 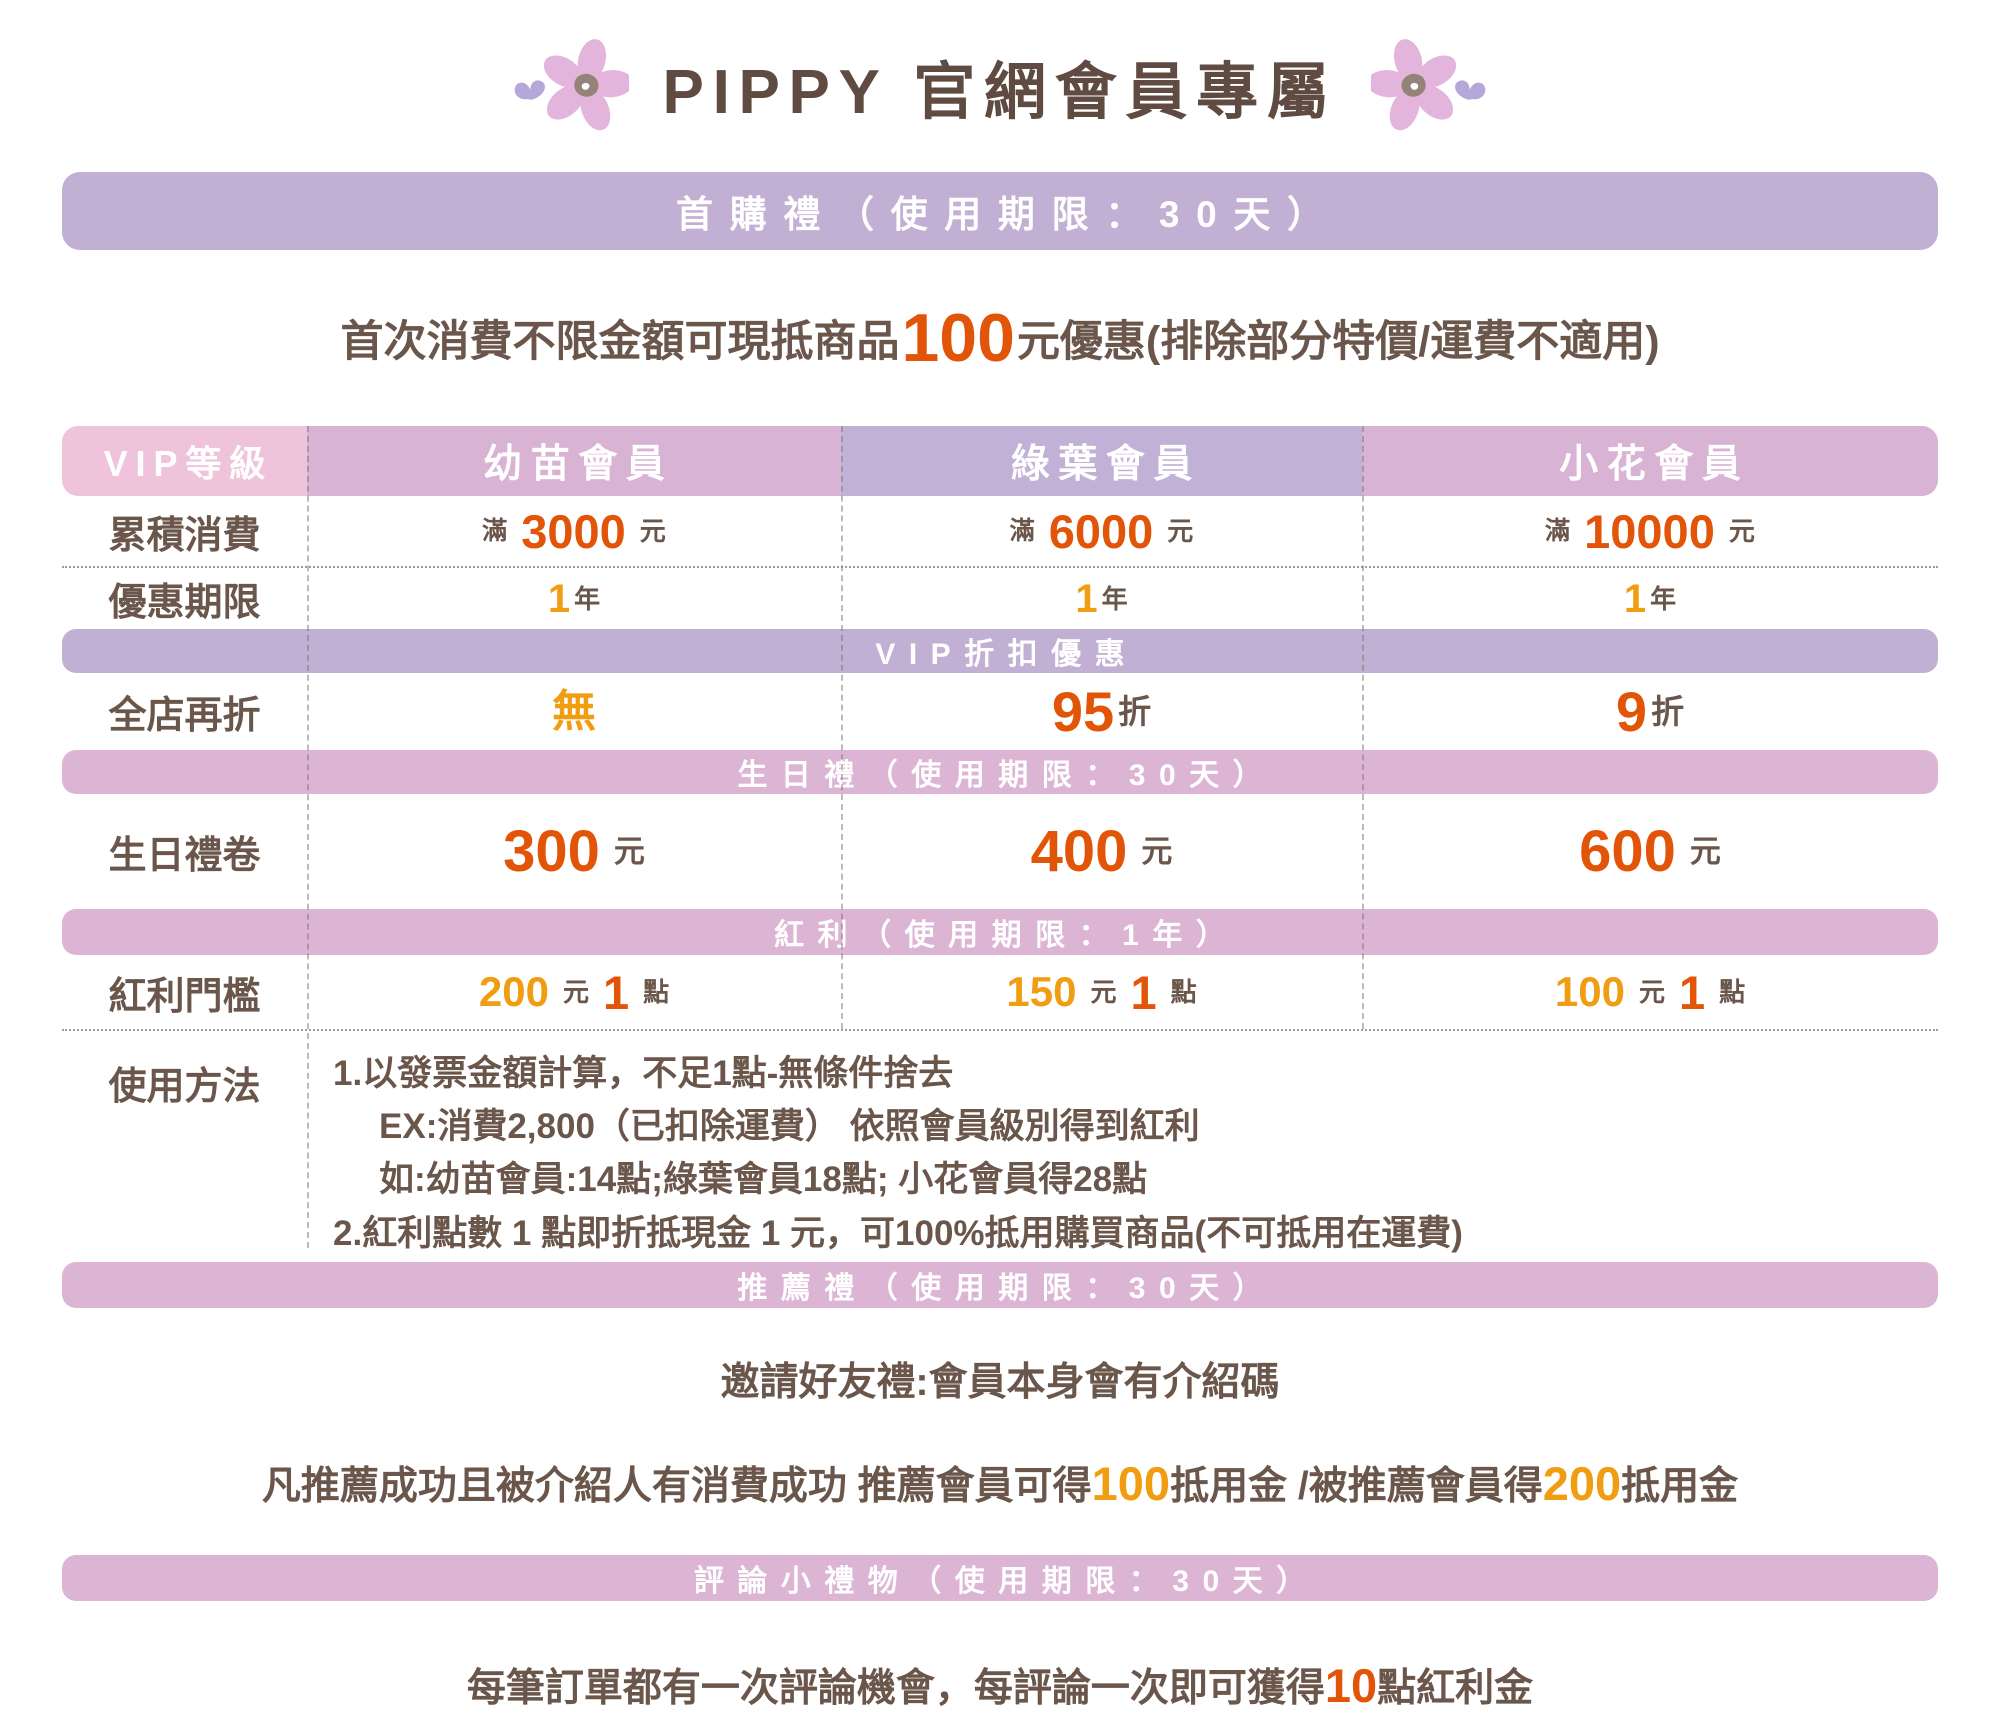 I want to click on referral-amount-1: 100, so click(x=1131, y=1483).